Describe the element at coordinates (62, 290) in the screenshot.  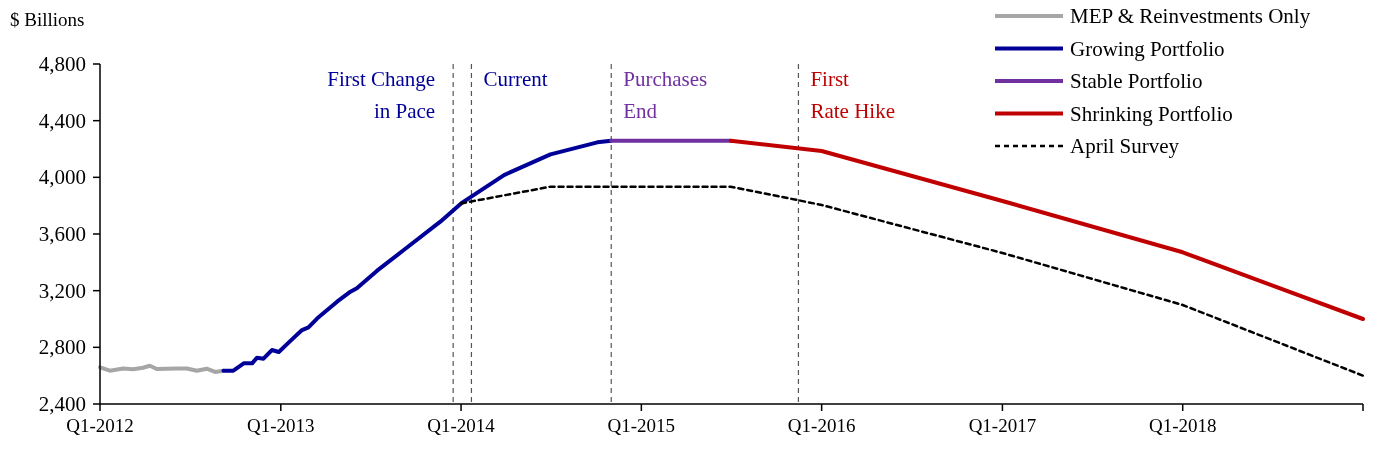
I see `y-tick-label: 3,200` at that location.